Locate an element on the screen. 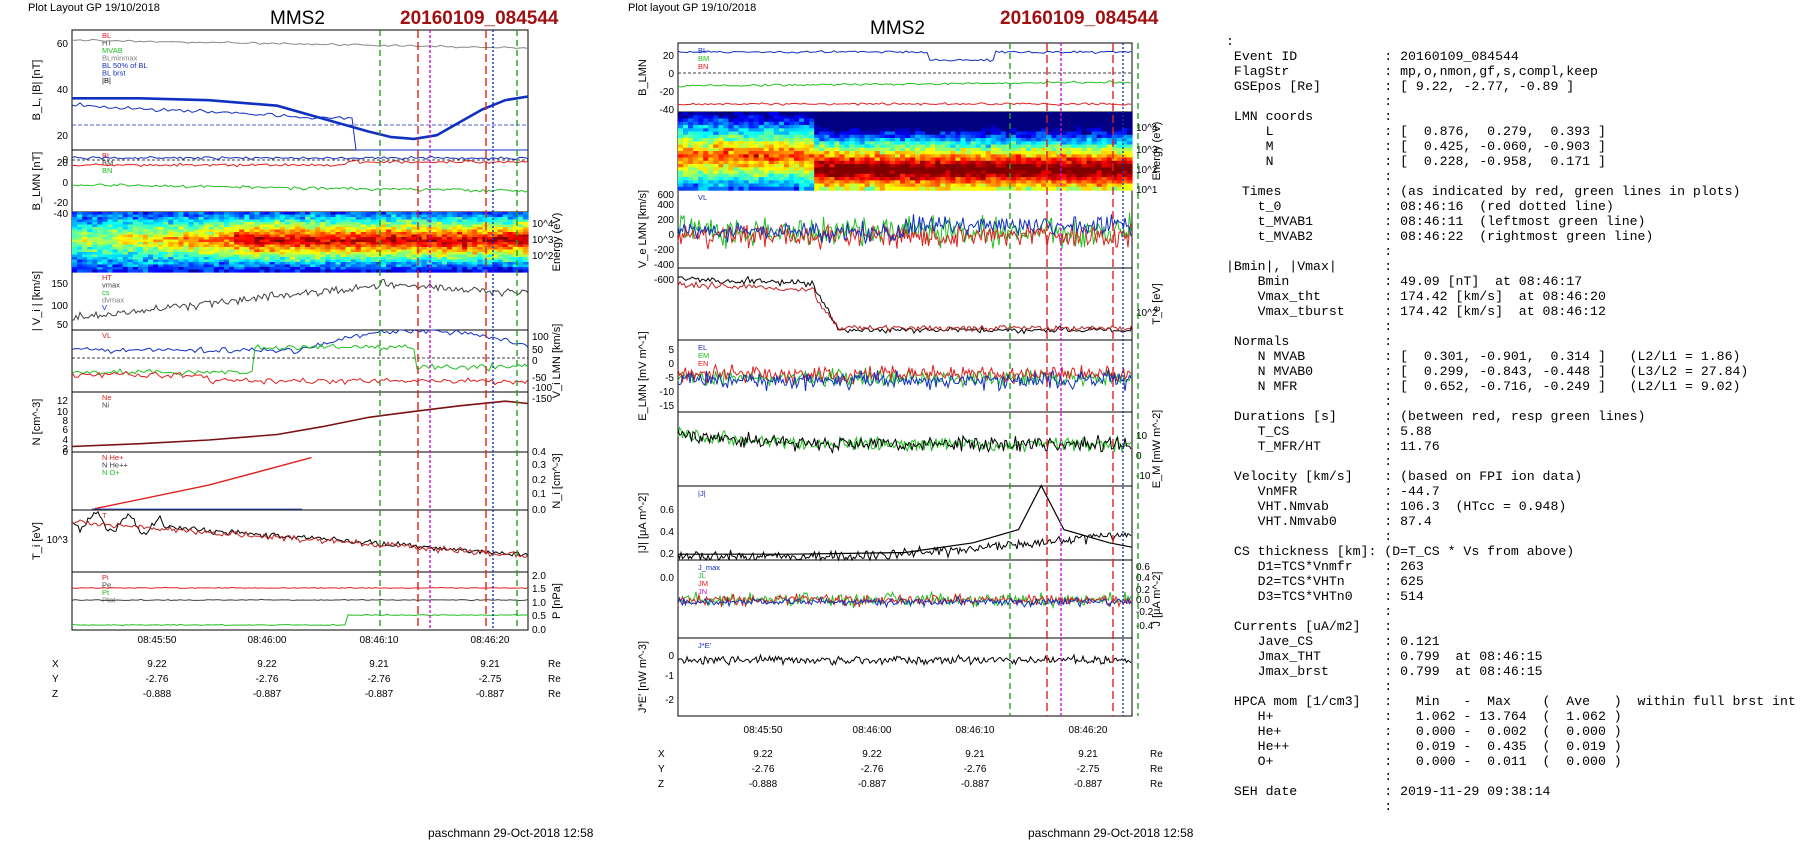  info-line: Bmin : 49.09 [nT] at 08:46:17 is located at coordinates (1404, 281).